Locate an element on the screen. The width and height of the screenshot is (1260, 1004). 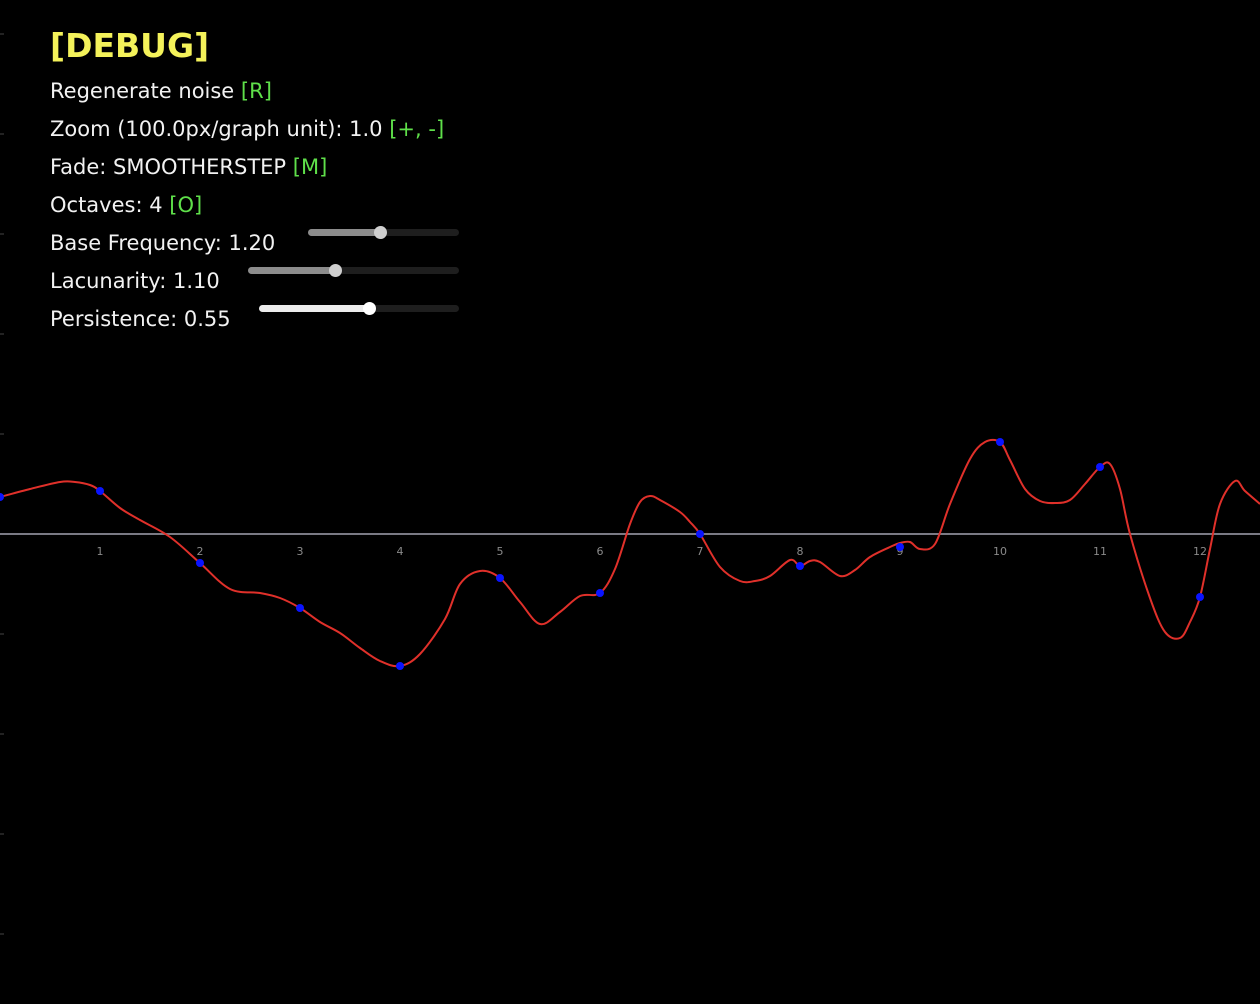
persistence-slider is located at coordinates (359, 308).